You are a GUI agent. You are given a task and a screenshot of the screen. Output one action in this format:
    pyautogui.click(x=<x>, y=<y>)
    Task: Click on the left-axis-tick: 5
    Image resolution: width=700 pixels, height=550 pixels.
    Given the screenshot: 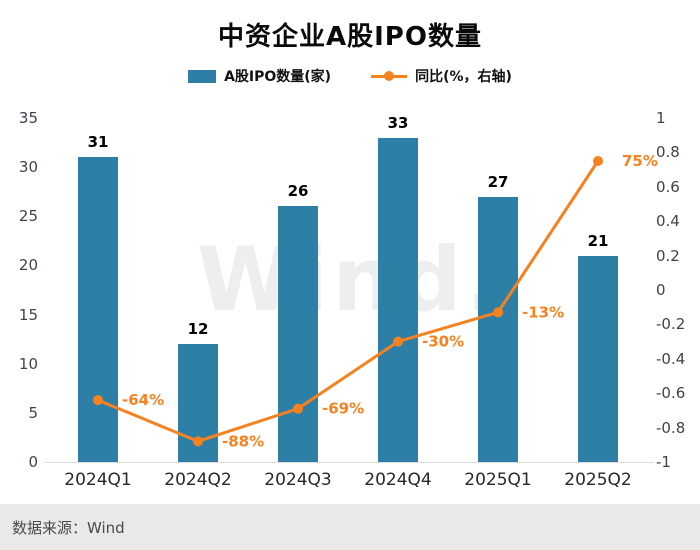 What is the action you would take?
    pyautogui.click(x=33, y=412)
    